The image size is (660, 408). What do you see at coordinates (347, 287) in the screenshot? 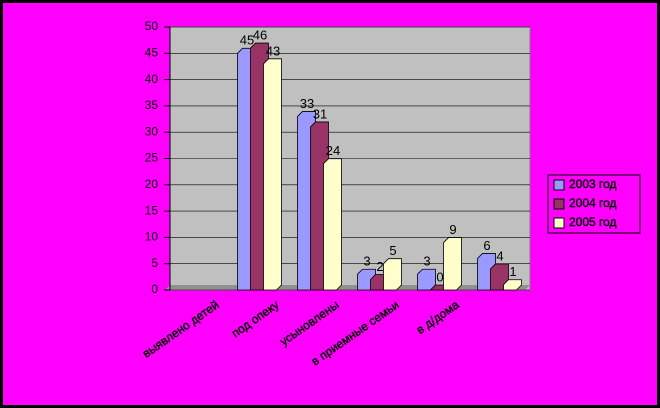
I see `floor` at bounding box center [347, 287].